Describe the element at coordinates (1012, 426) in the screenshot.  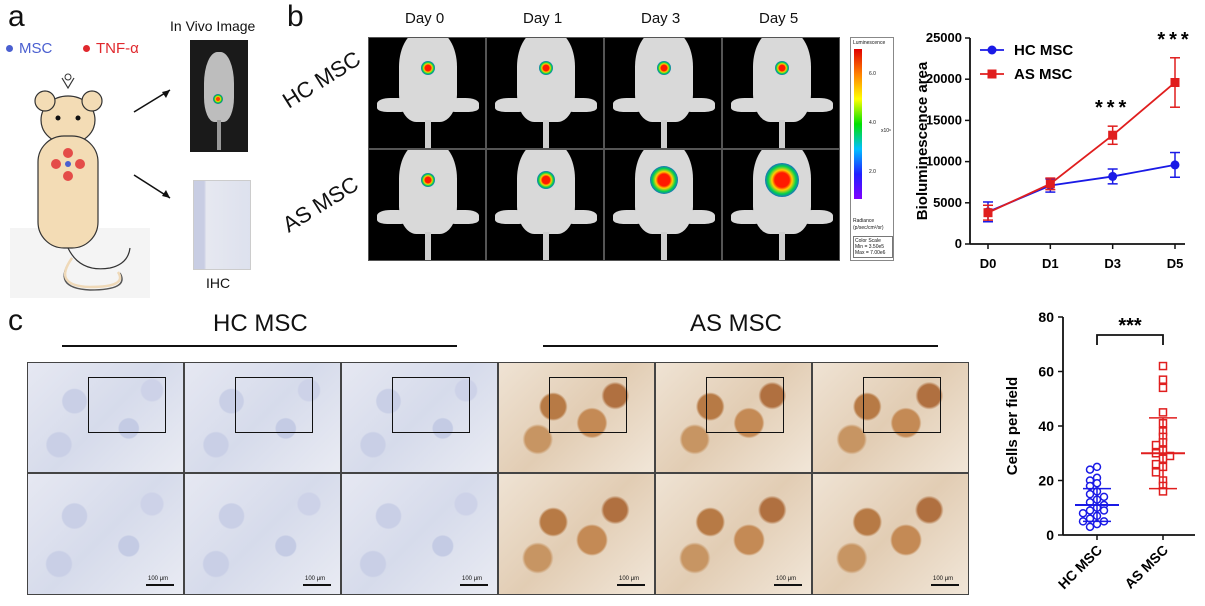
I see `y-axis-label: Cells per field` at that location.